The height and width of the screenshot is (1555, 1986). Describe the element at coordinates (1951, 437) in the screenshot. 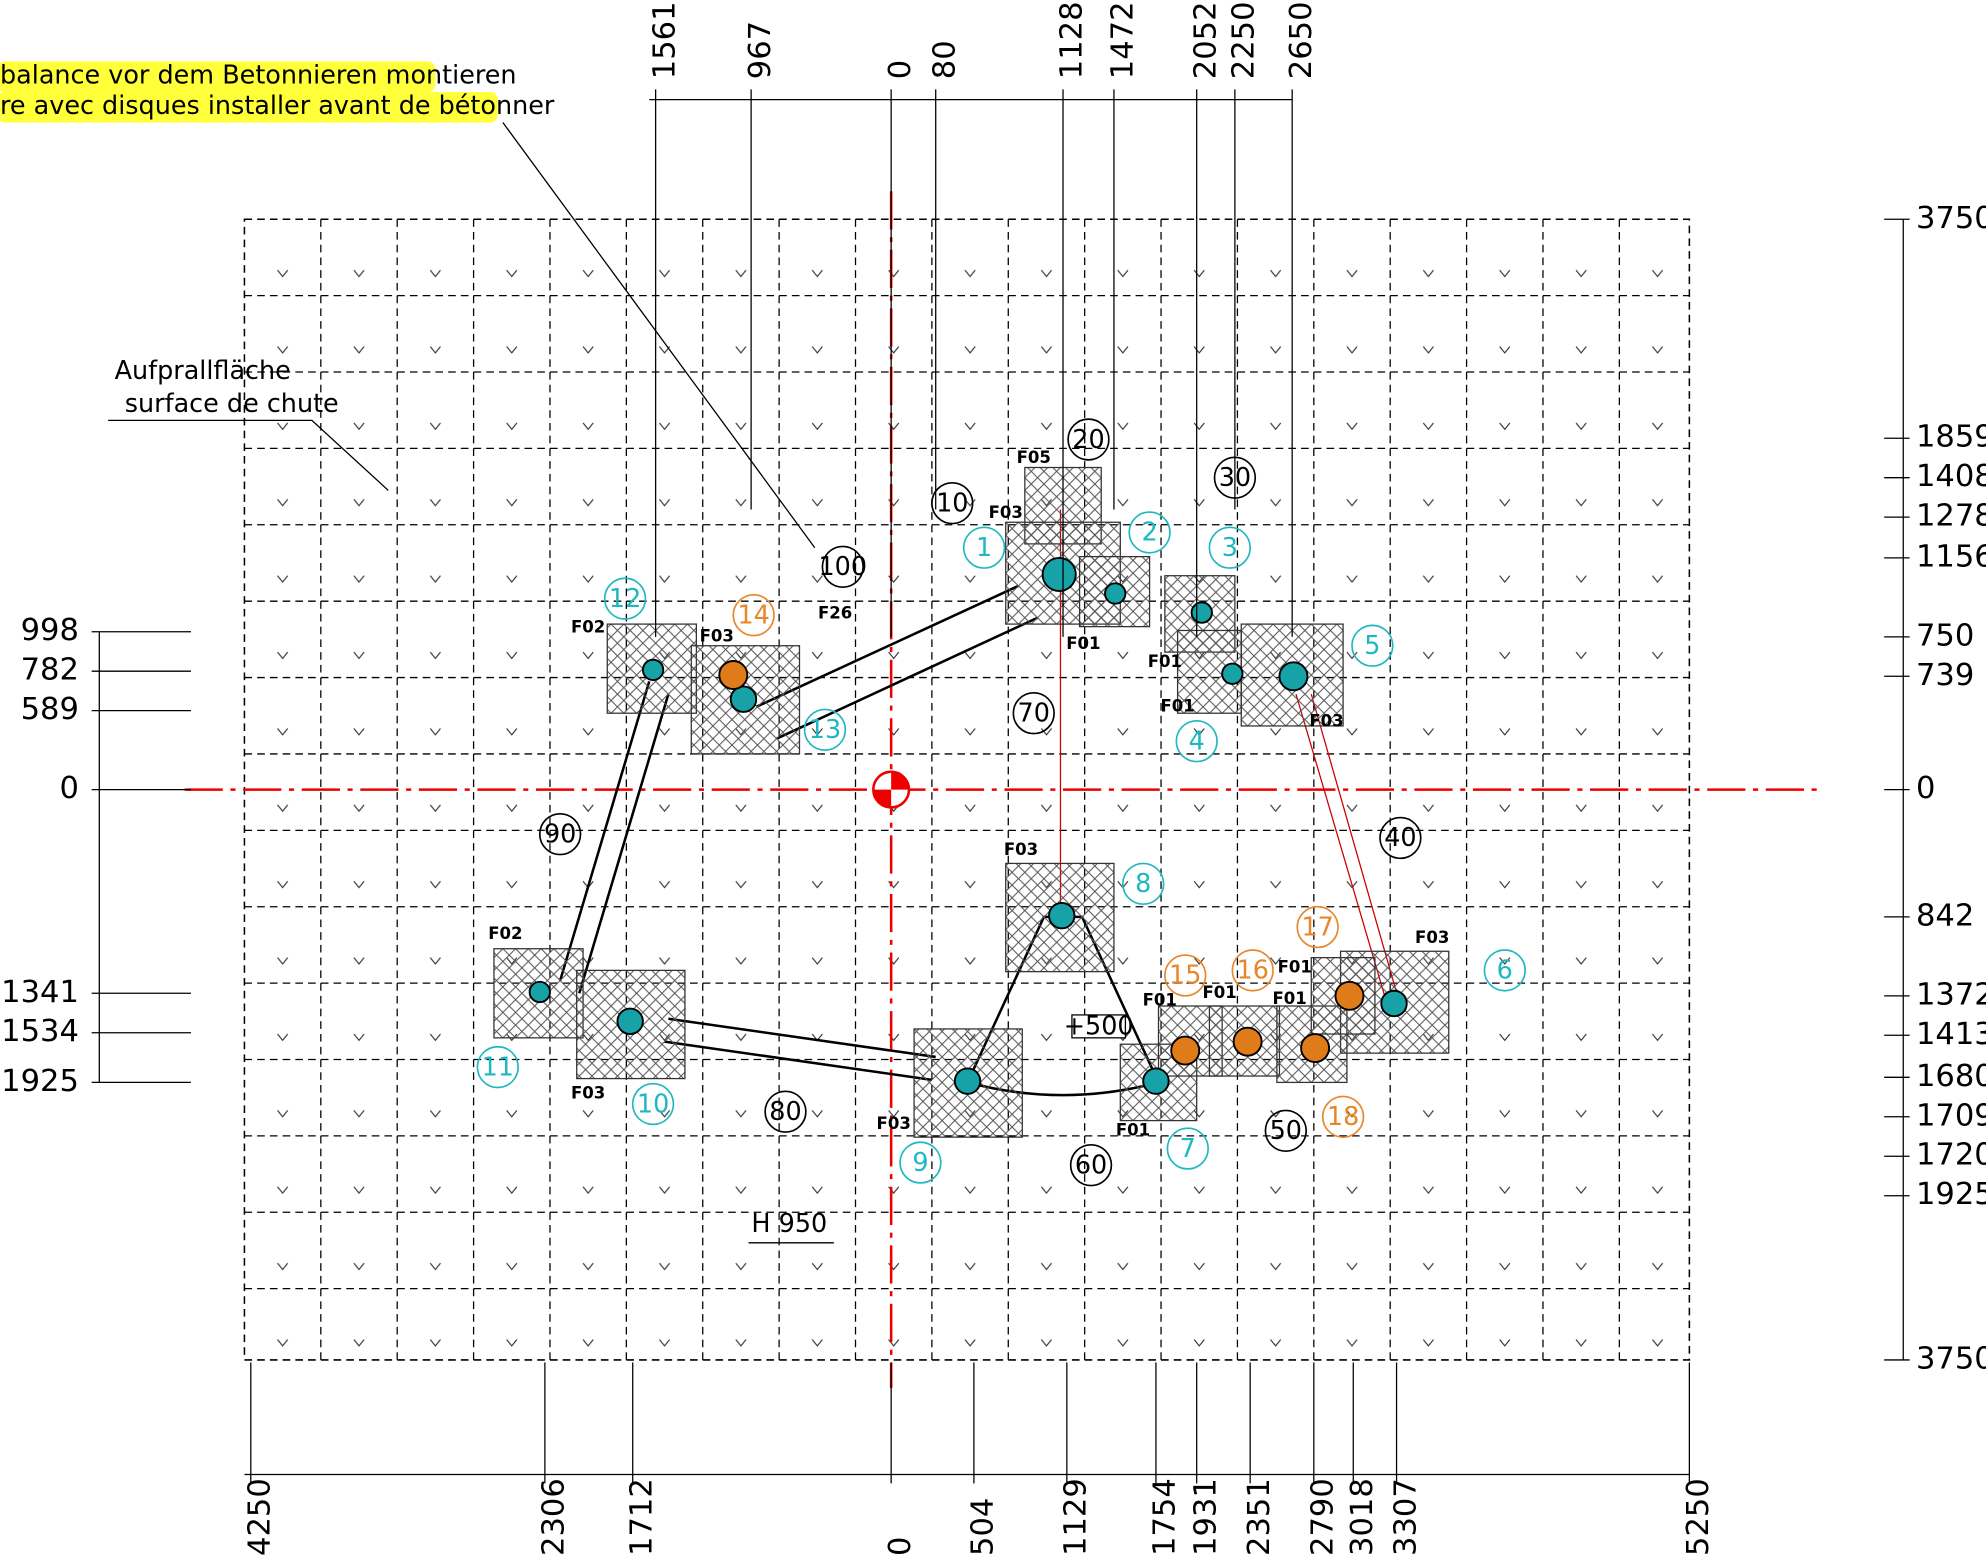

I see `dim-right: 1859` at that location.